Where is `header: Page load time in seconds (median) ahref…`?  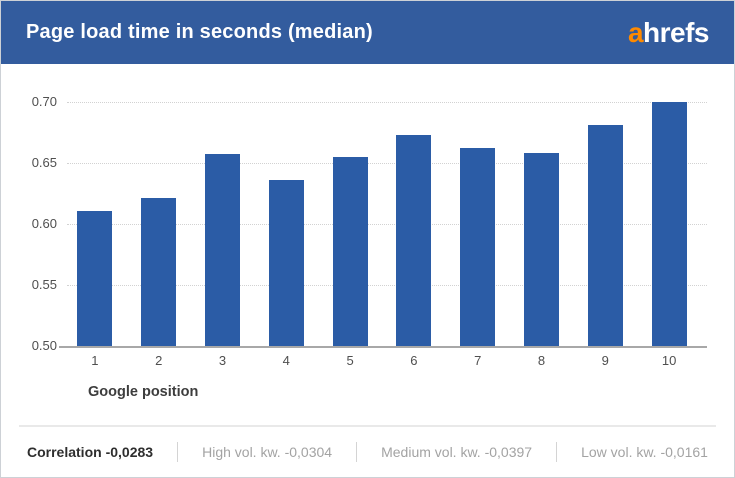
header: Page load time in seconds (median) ahref… is located at coordinates (367, 32).